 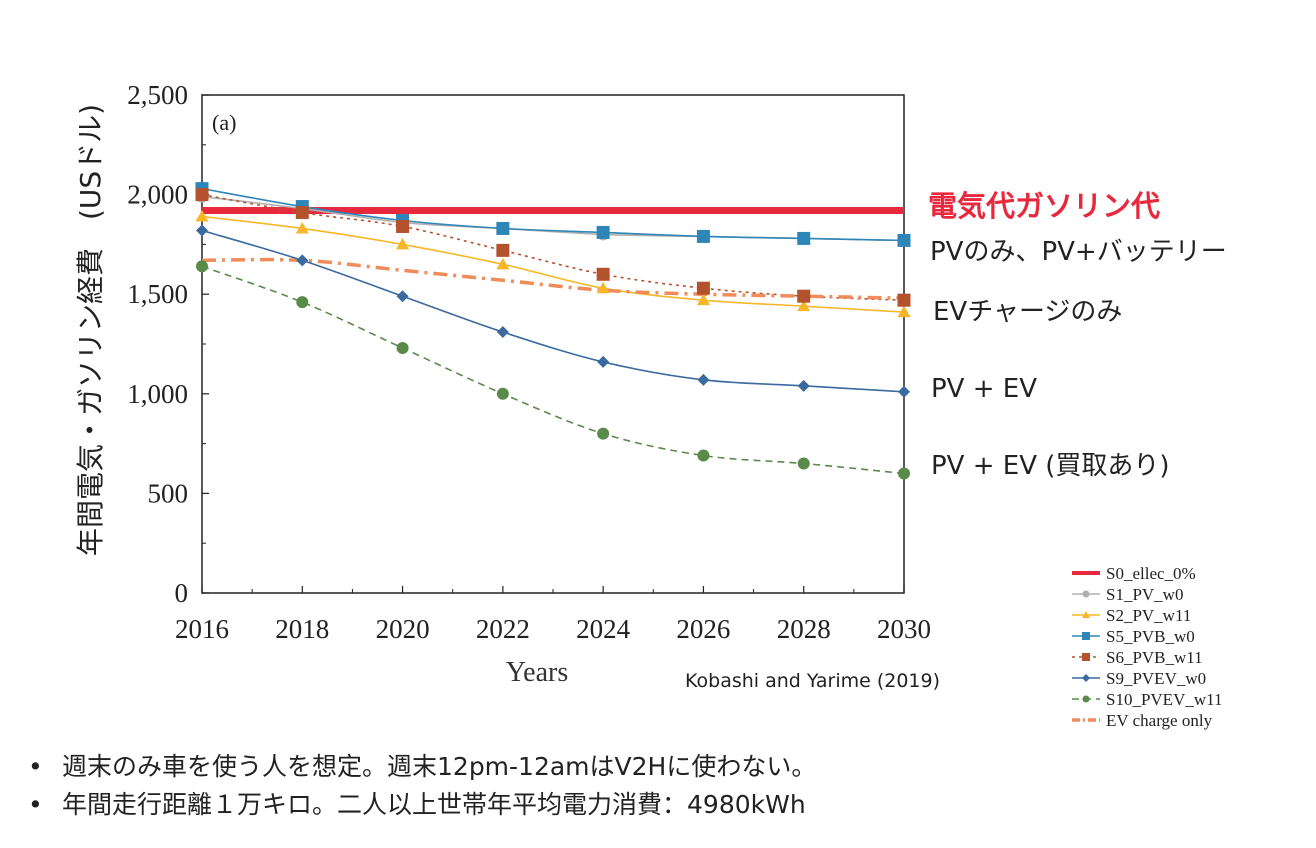 What do you see at coordinates (1159, 720) in the screenshot?
I see `legend-label-ev-charge-only: EV charge only` at bounding box center [1159, 720].